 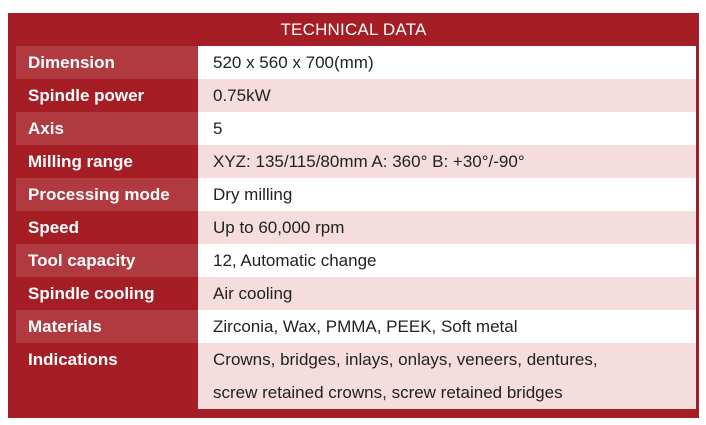 I want to click on row-label-materials: Materials, so click(x=107, y=326).